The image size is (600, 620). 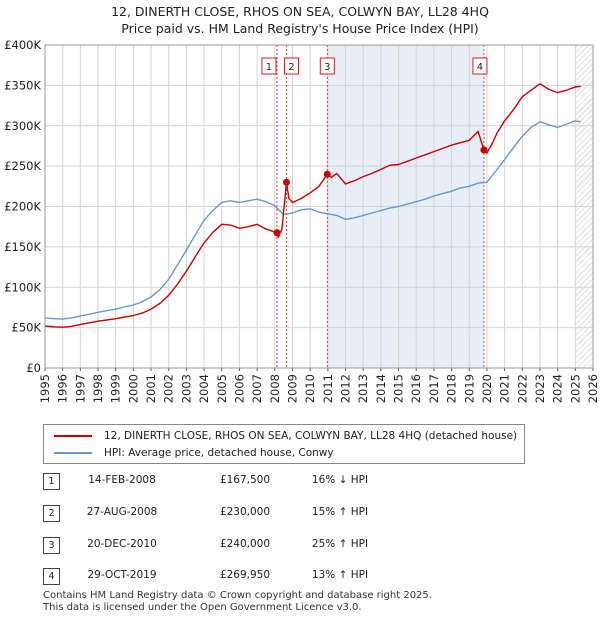 What do you see at coordinates (51, 545) in the screenshot?
I see `sale-number-badge: 3` at bounding box center [51, 545].